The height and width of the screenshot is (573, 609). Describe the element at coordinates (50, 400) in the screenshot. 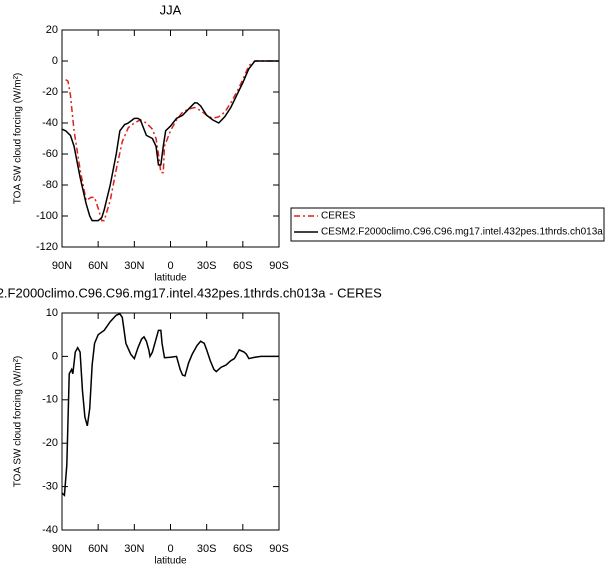

I see `y-tick-label: -10` at that location.